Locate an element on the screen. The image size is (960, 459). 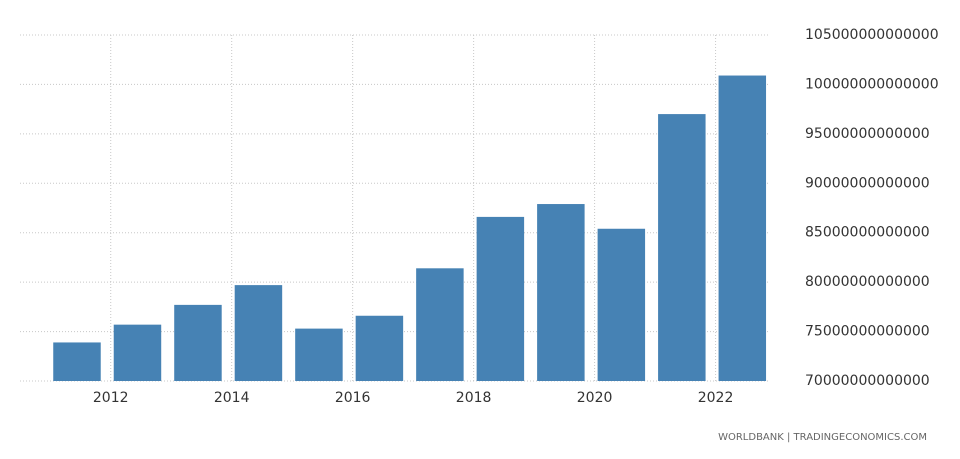
y-tick-label: 80000000000000 is located at coordinates (867, 282).